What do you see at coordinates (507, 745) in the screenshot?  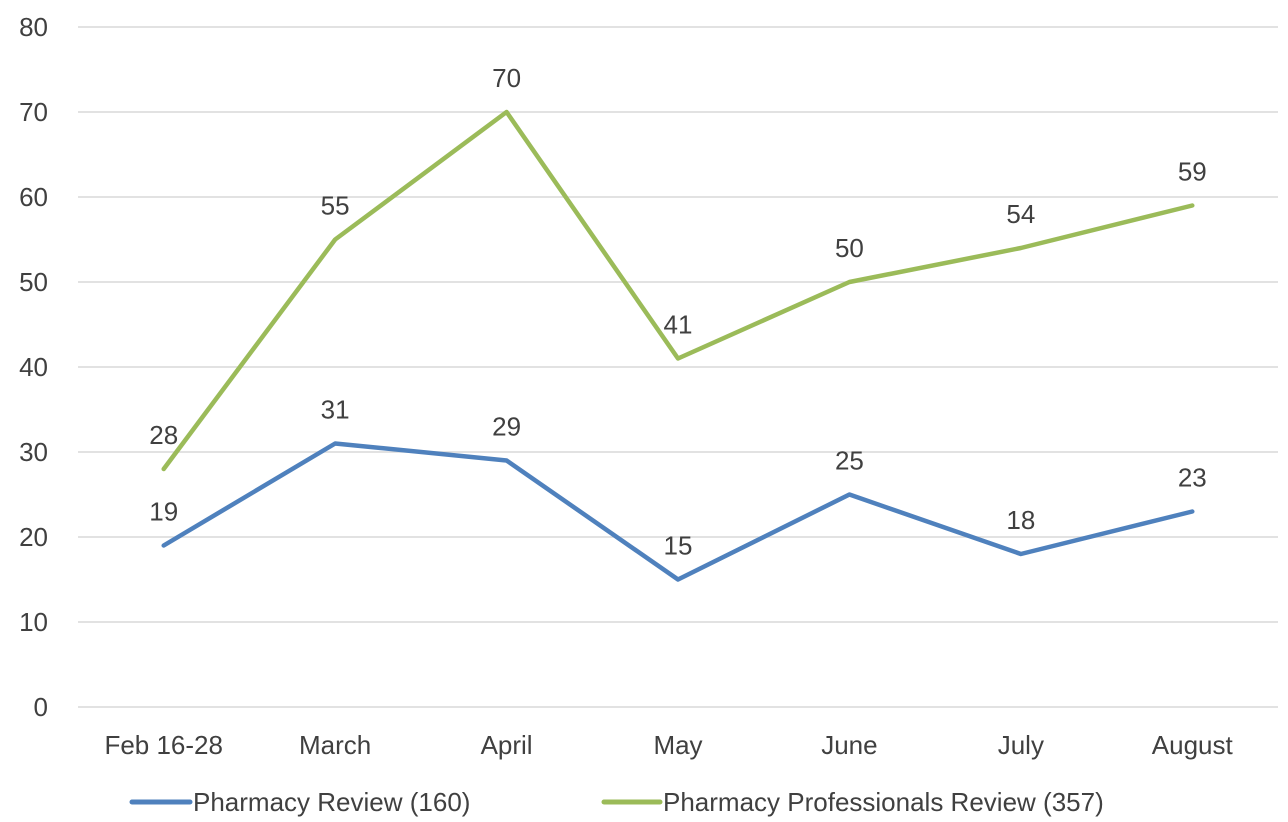 I see `x-tick-label: April` at bounding box center [507, 745].